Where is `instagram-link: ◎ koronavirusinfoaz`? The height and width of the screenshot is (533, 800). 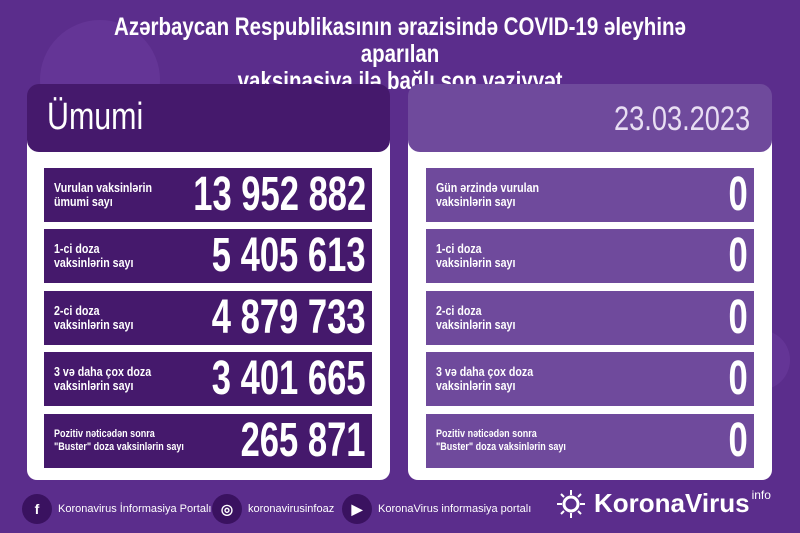 instagram-link: ◎ koronavirusinfoaz is located at coordinates (273, 509).